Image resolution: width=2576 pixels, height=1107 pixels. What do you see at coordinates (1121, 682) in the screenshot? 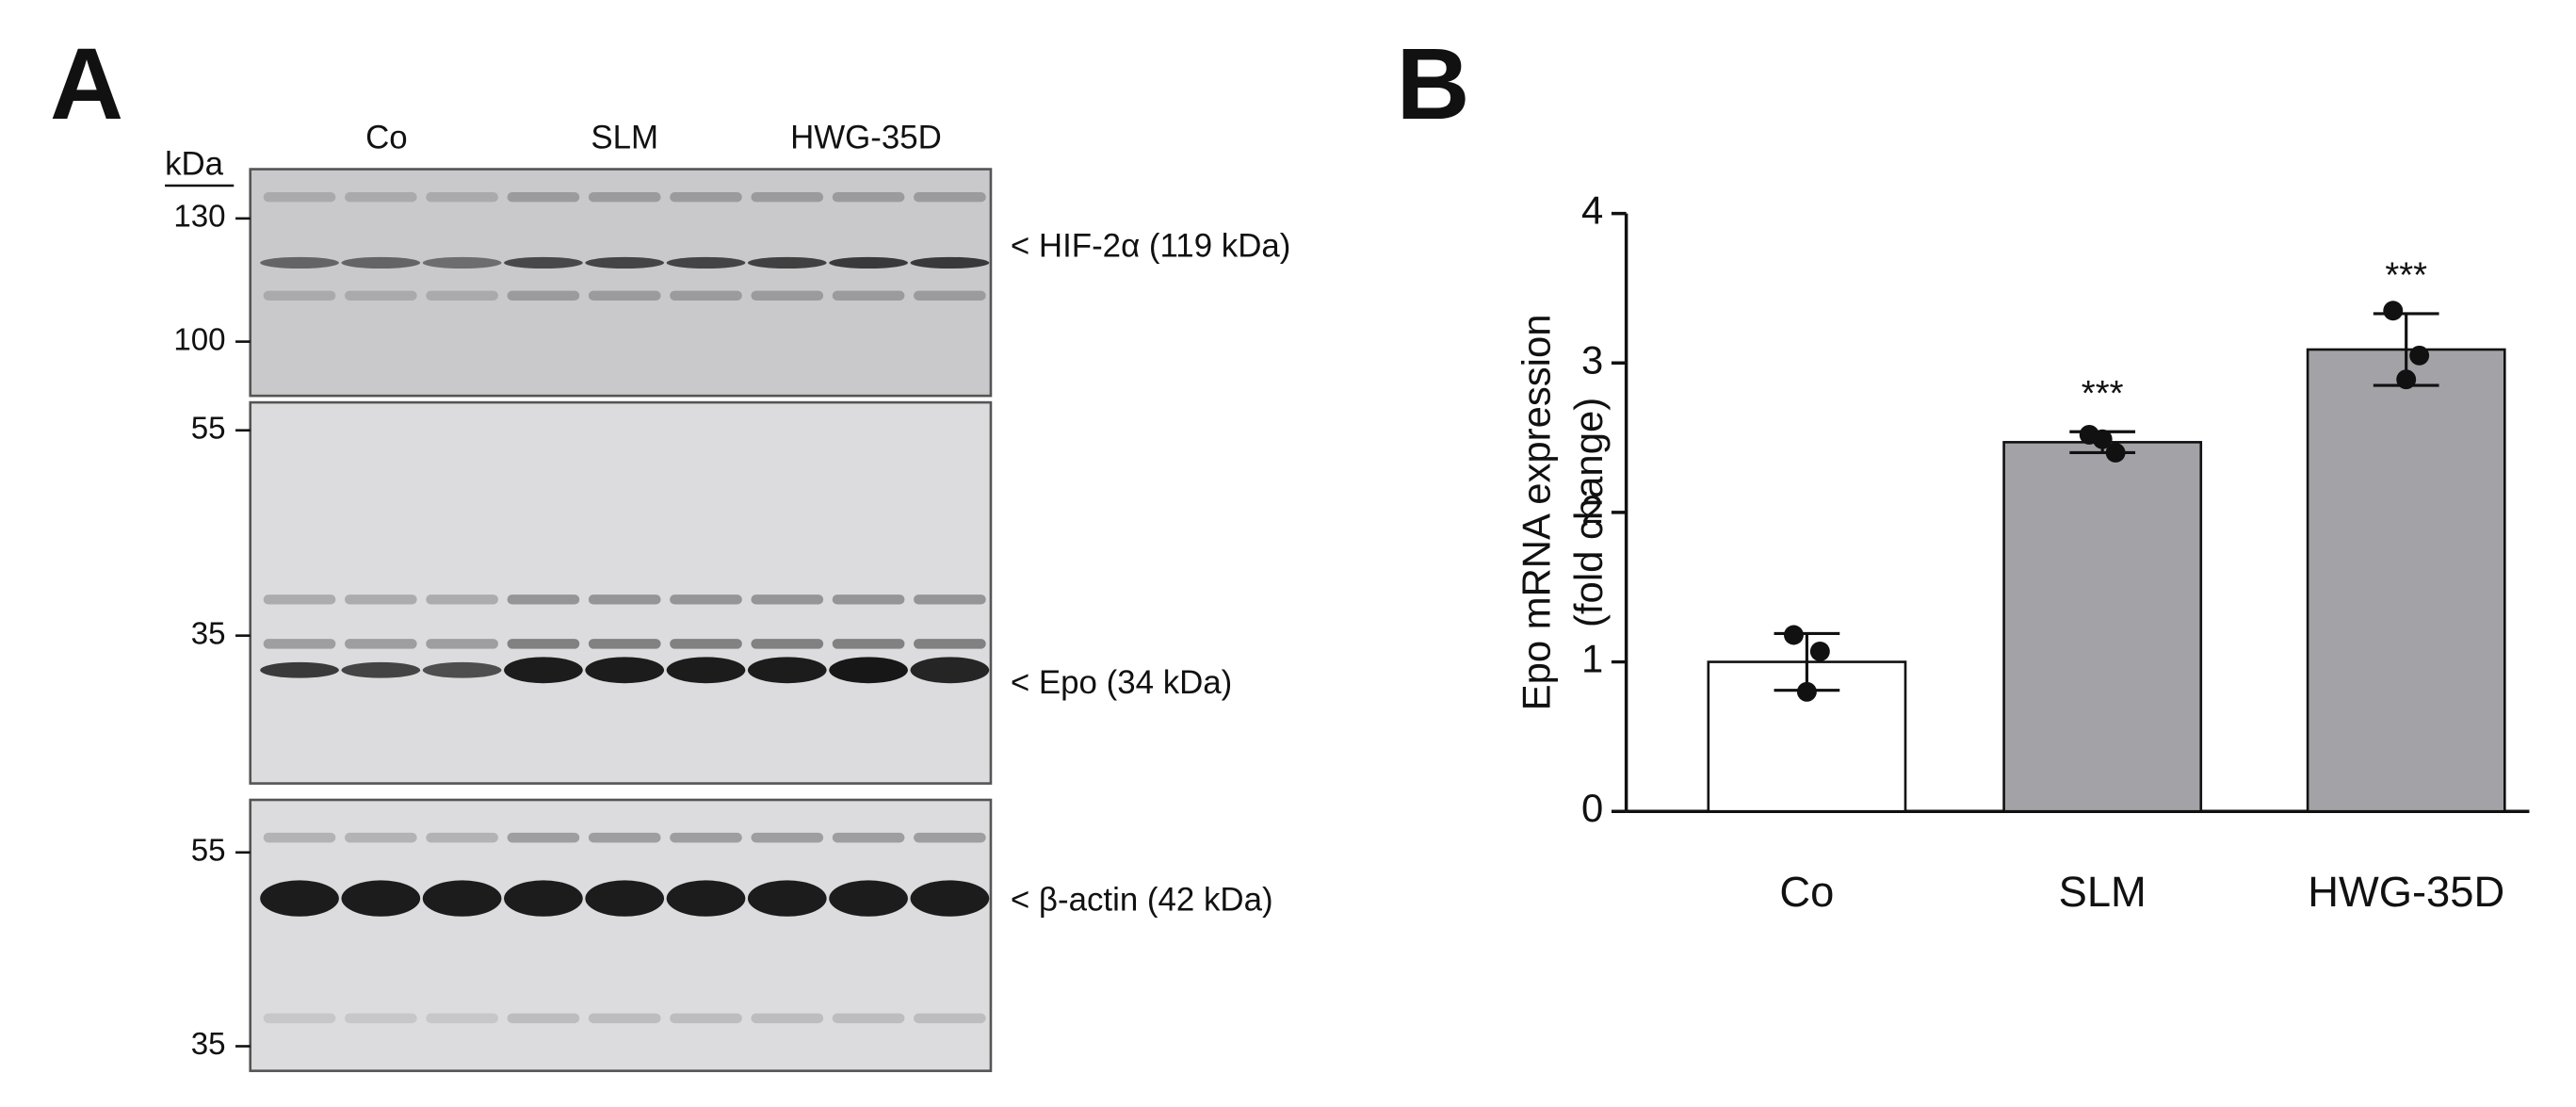
I see `band-label: < Epo (34 kDa)` at bounding box center [1121, 682].